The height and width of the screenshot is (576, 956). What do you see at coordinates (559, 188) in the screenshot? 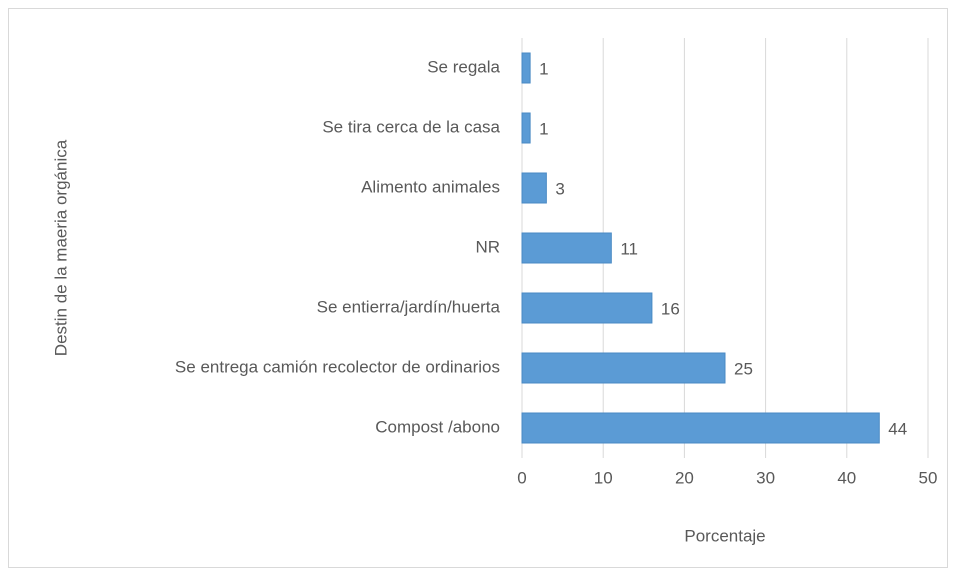
I see `data-label: 3` at bounding box center [559, 188].